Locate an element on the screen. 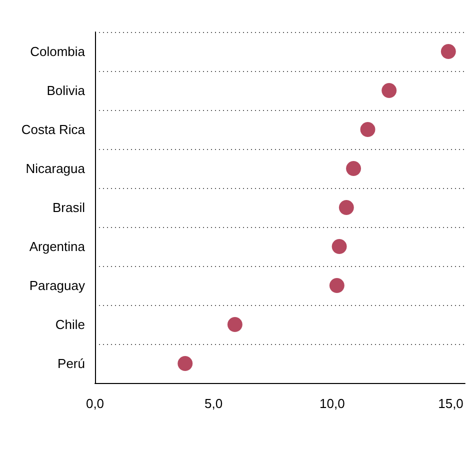  y-tick-label: Argentina is located at coordinates (57, 246).